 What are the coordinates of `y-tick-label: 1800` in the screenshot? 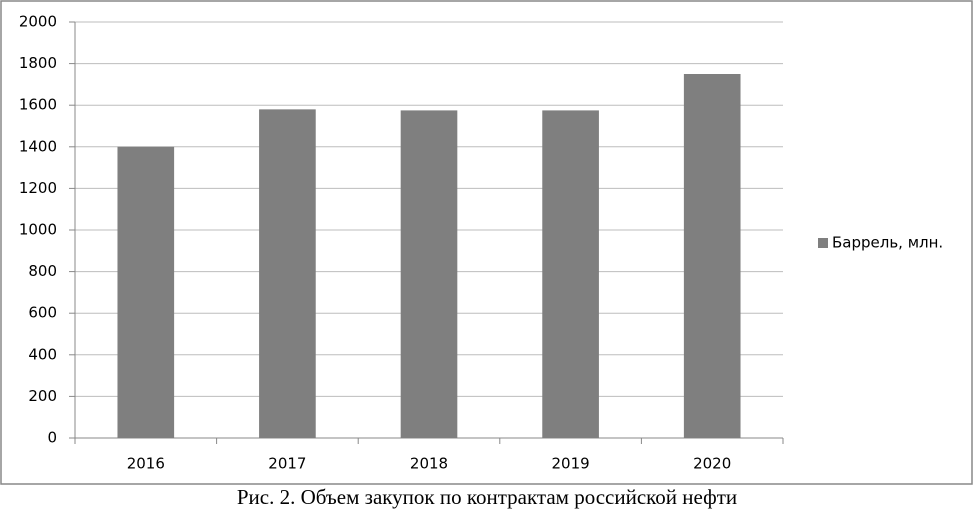 It's located at (38, 63).